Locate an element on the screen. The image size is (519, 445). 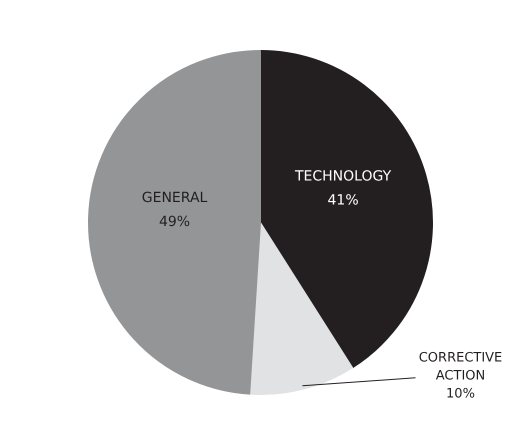
slice-label: TECHNOLOGY is located at coordinates (343, 176).